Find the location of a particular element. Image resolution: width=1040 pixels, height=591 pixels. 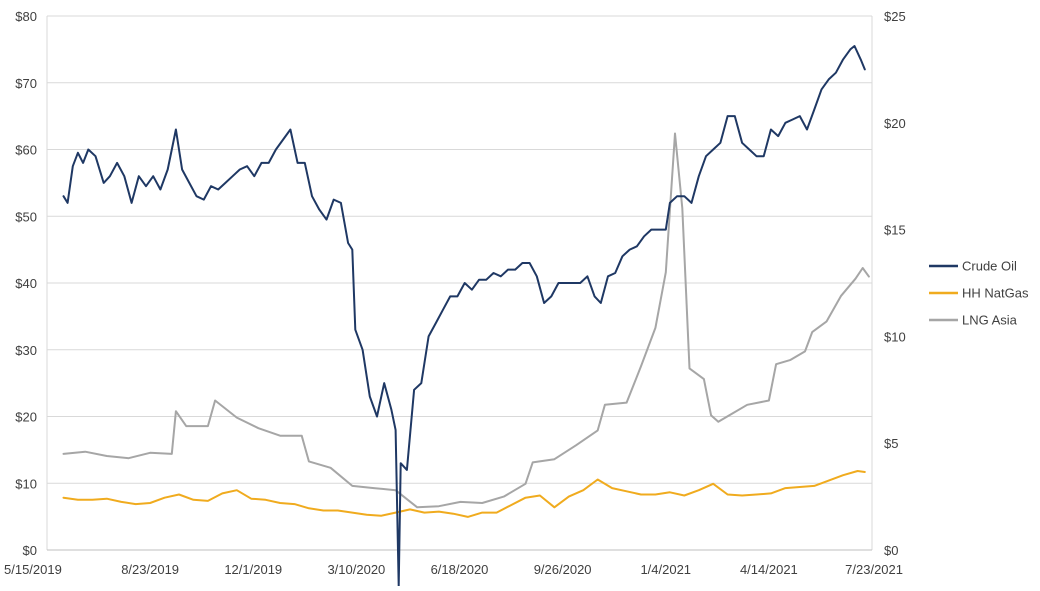

y-left-tick-label: $60 is located at coordinates (26, 150).